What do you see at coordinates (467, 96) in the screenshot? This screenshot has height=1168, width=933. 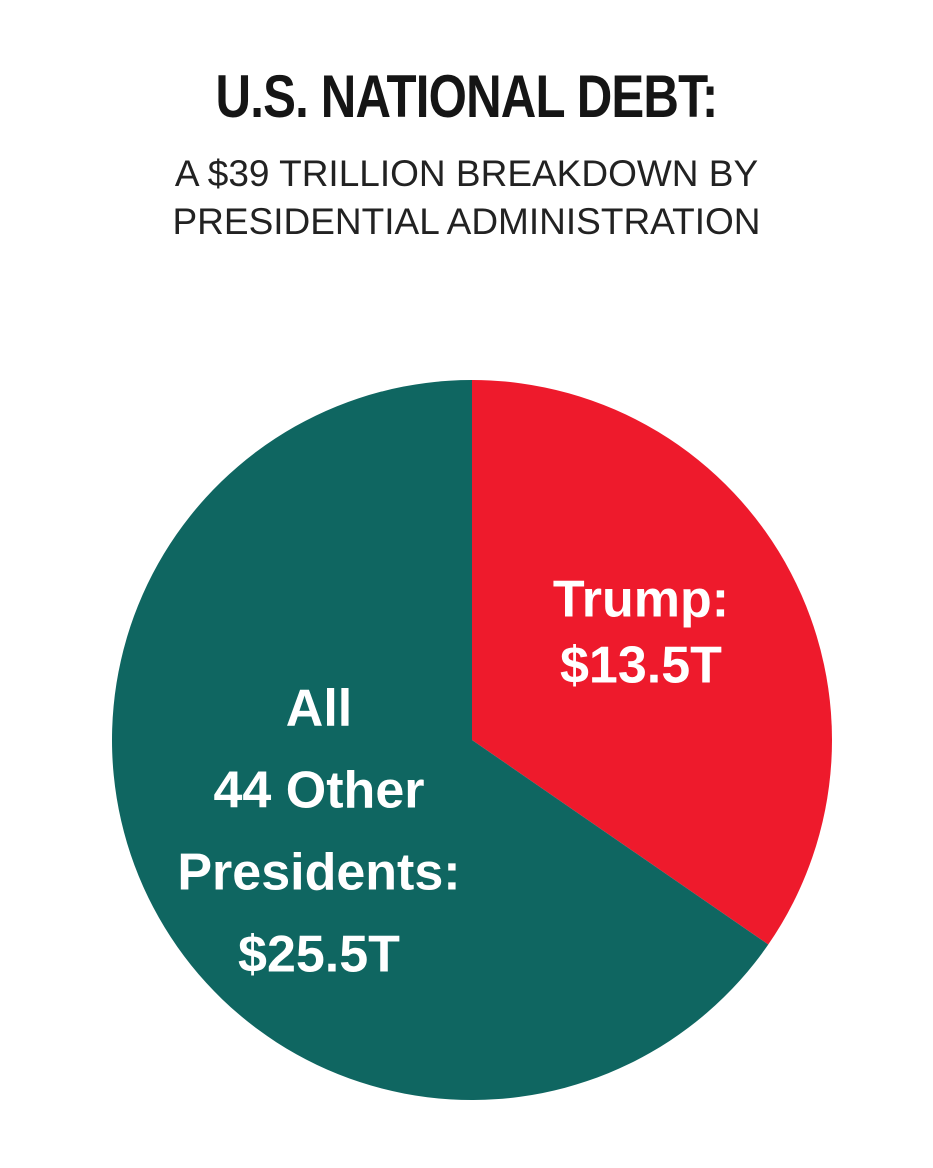 I see `chart-title: U.S. NATIONAL DEBT:` at bounding box center [467, 96].